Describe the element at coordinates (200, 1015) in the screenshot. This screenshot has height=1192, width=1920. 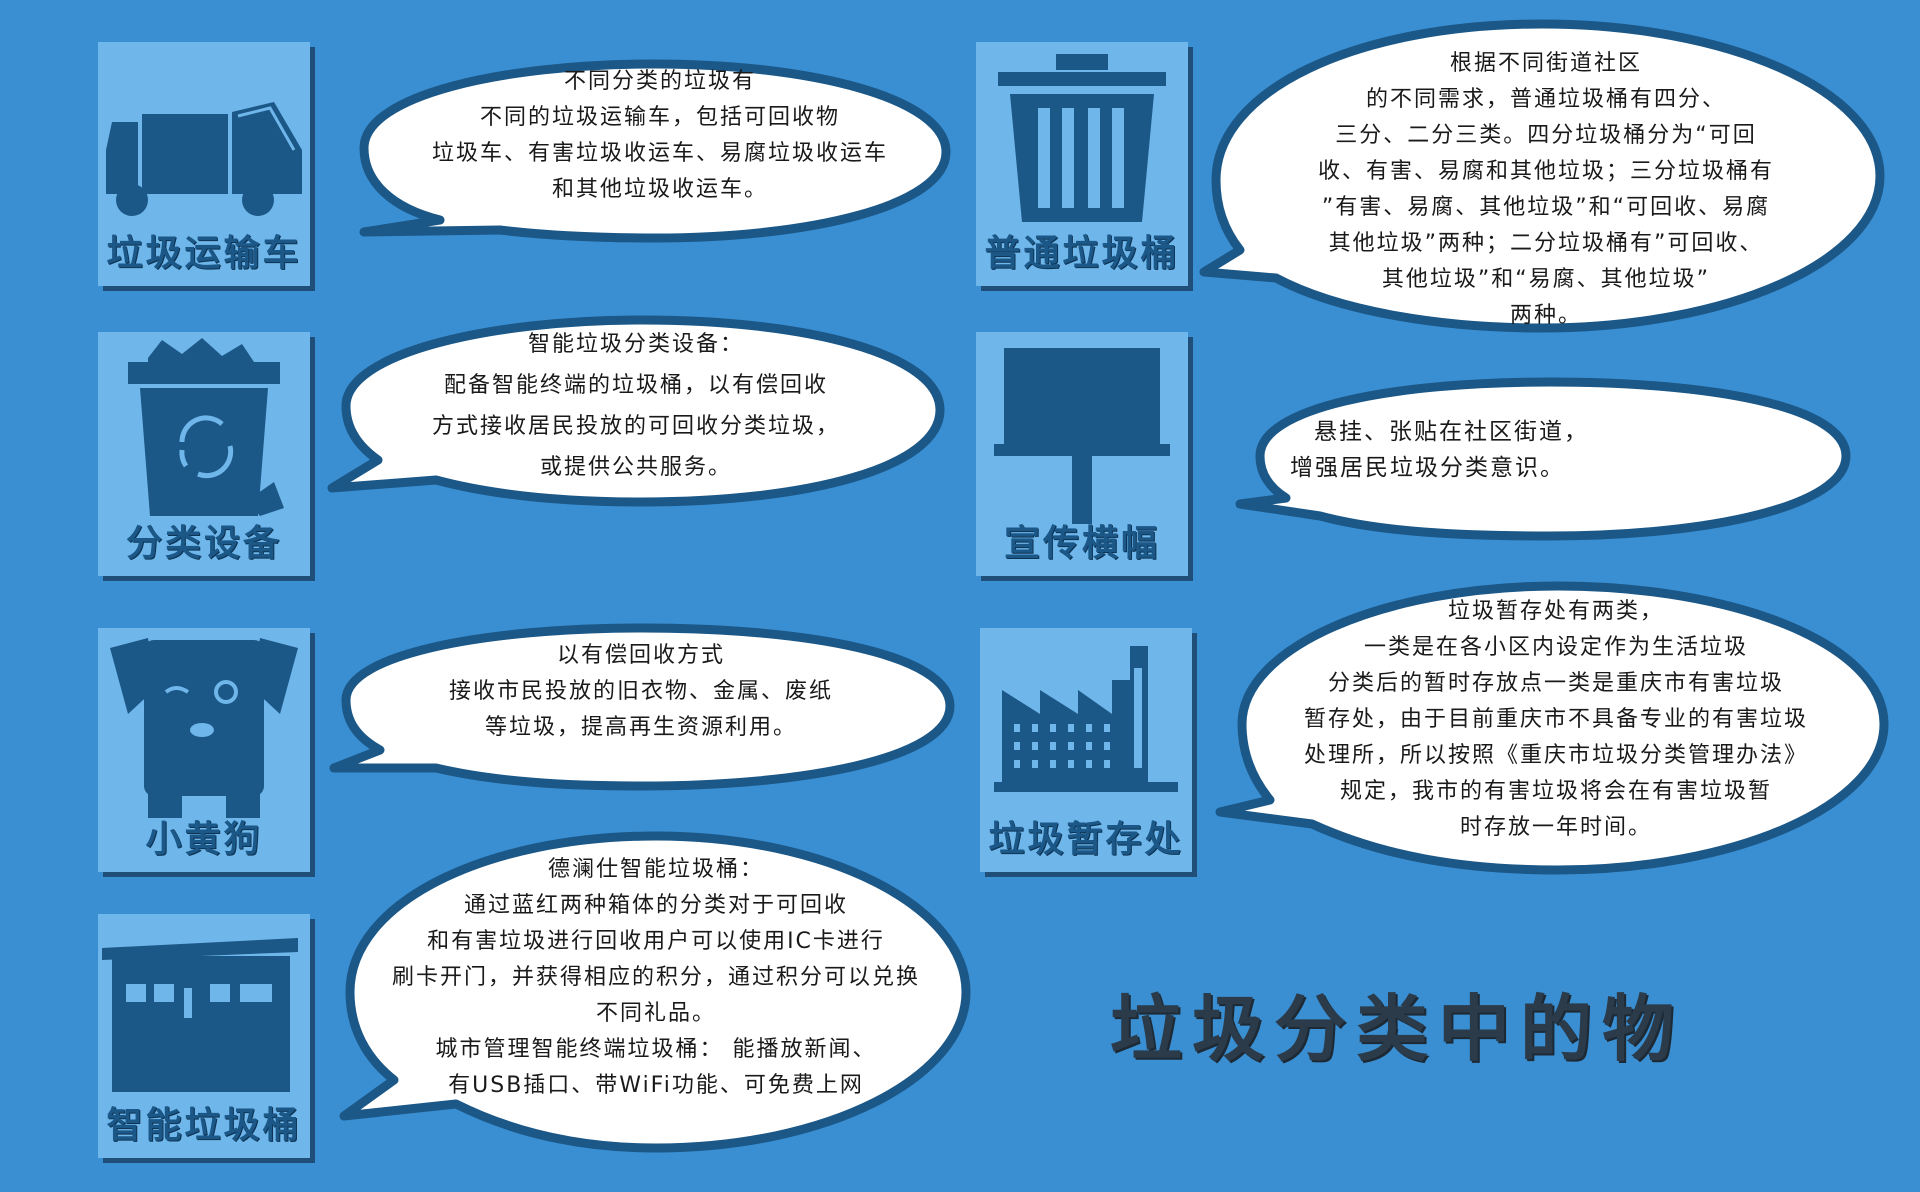
I see `kiosk-icon` at that location.